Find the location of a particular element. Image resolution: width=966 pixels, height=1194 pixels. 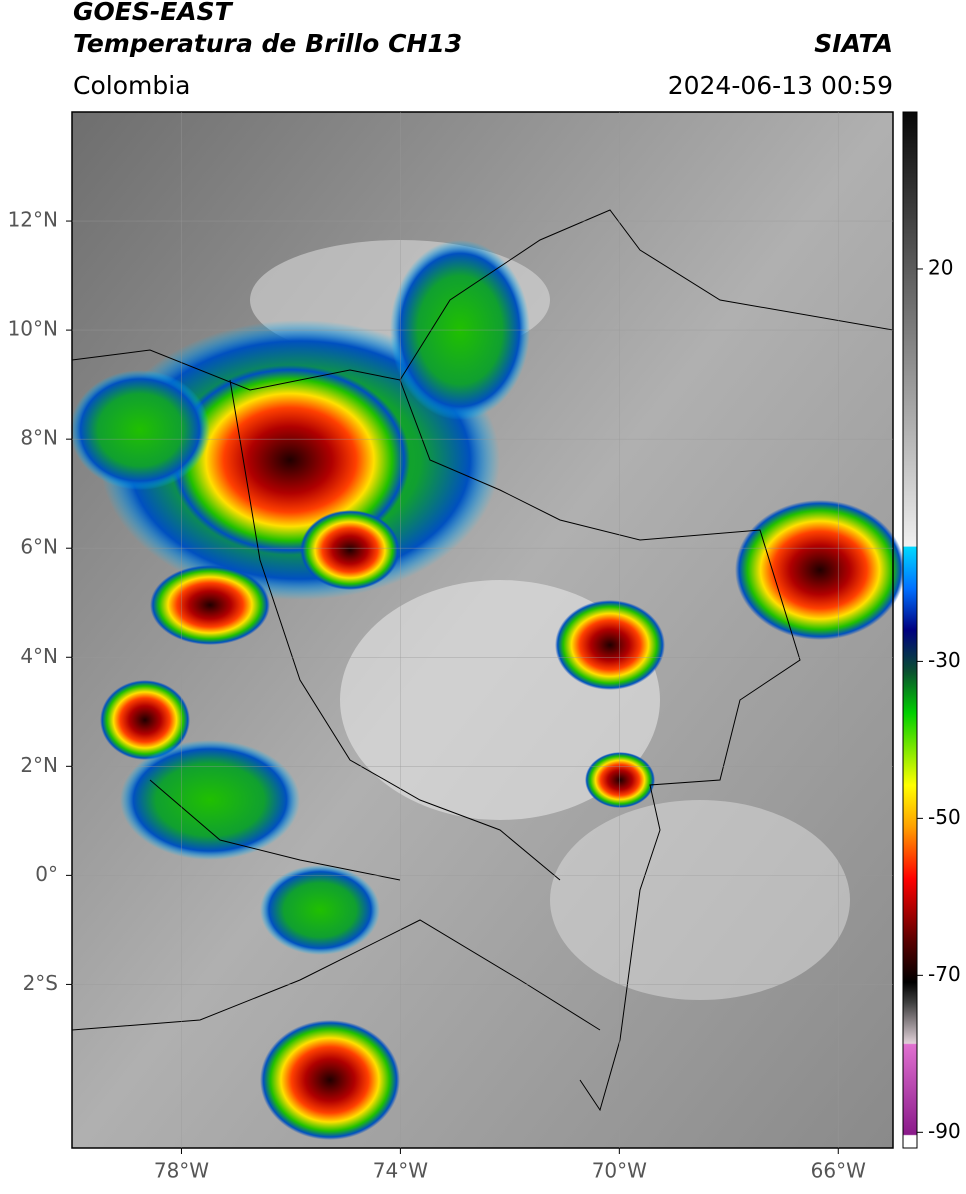

timestamp: 2024-06-13 00:59 is located at coordinates (780, 85).